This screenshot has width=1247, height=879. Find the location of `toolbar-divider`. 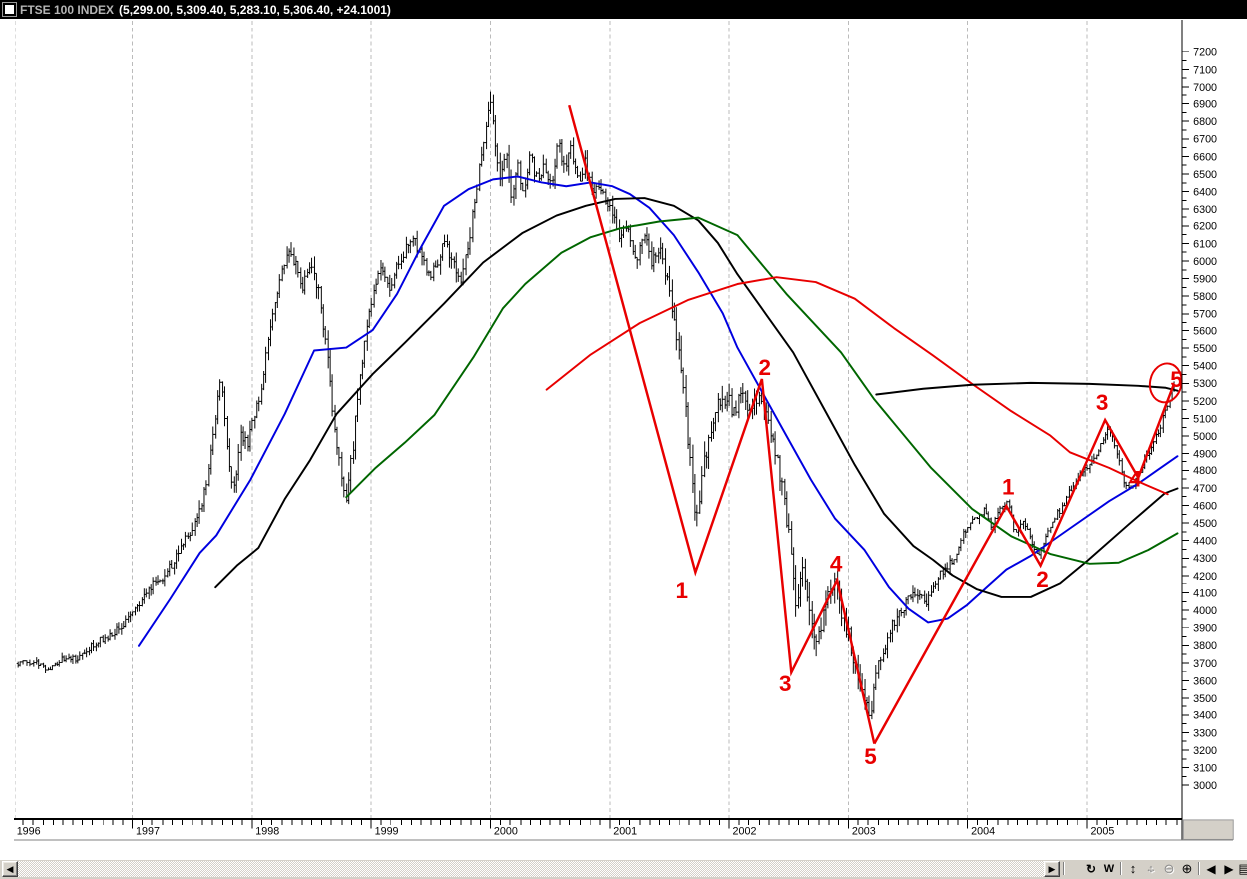

toolbar-divider is located at coordinates (1064, 868).